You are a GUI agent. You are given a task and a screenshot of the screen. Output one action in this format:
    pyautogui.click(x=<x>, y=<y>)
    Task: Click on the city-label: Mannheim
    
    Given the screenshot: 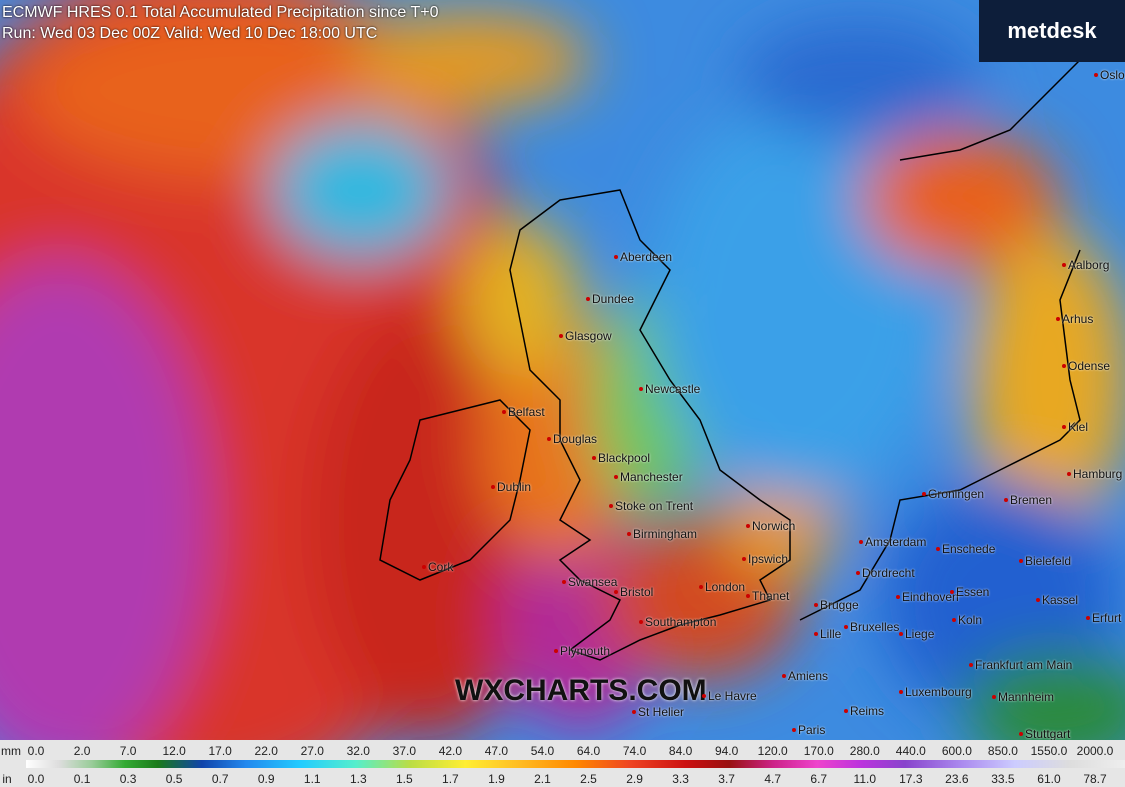 What is the action you would take?
    pyautogui.click(x=1023, y=697)
    